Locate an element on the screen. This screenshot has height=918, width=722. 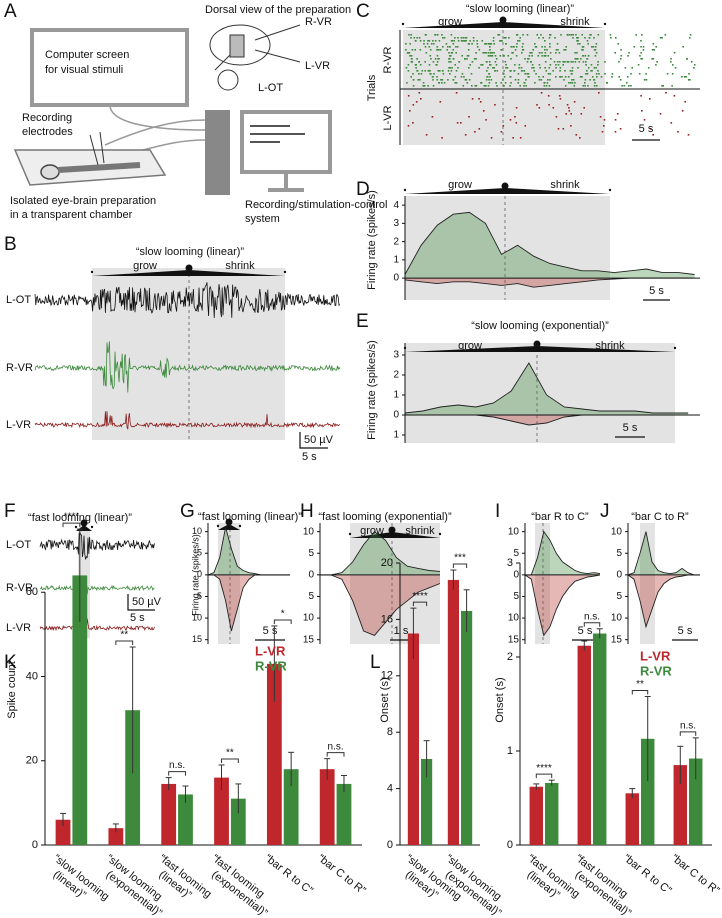
trace-label: L-VR is located at coordinates (18, 425).